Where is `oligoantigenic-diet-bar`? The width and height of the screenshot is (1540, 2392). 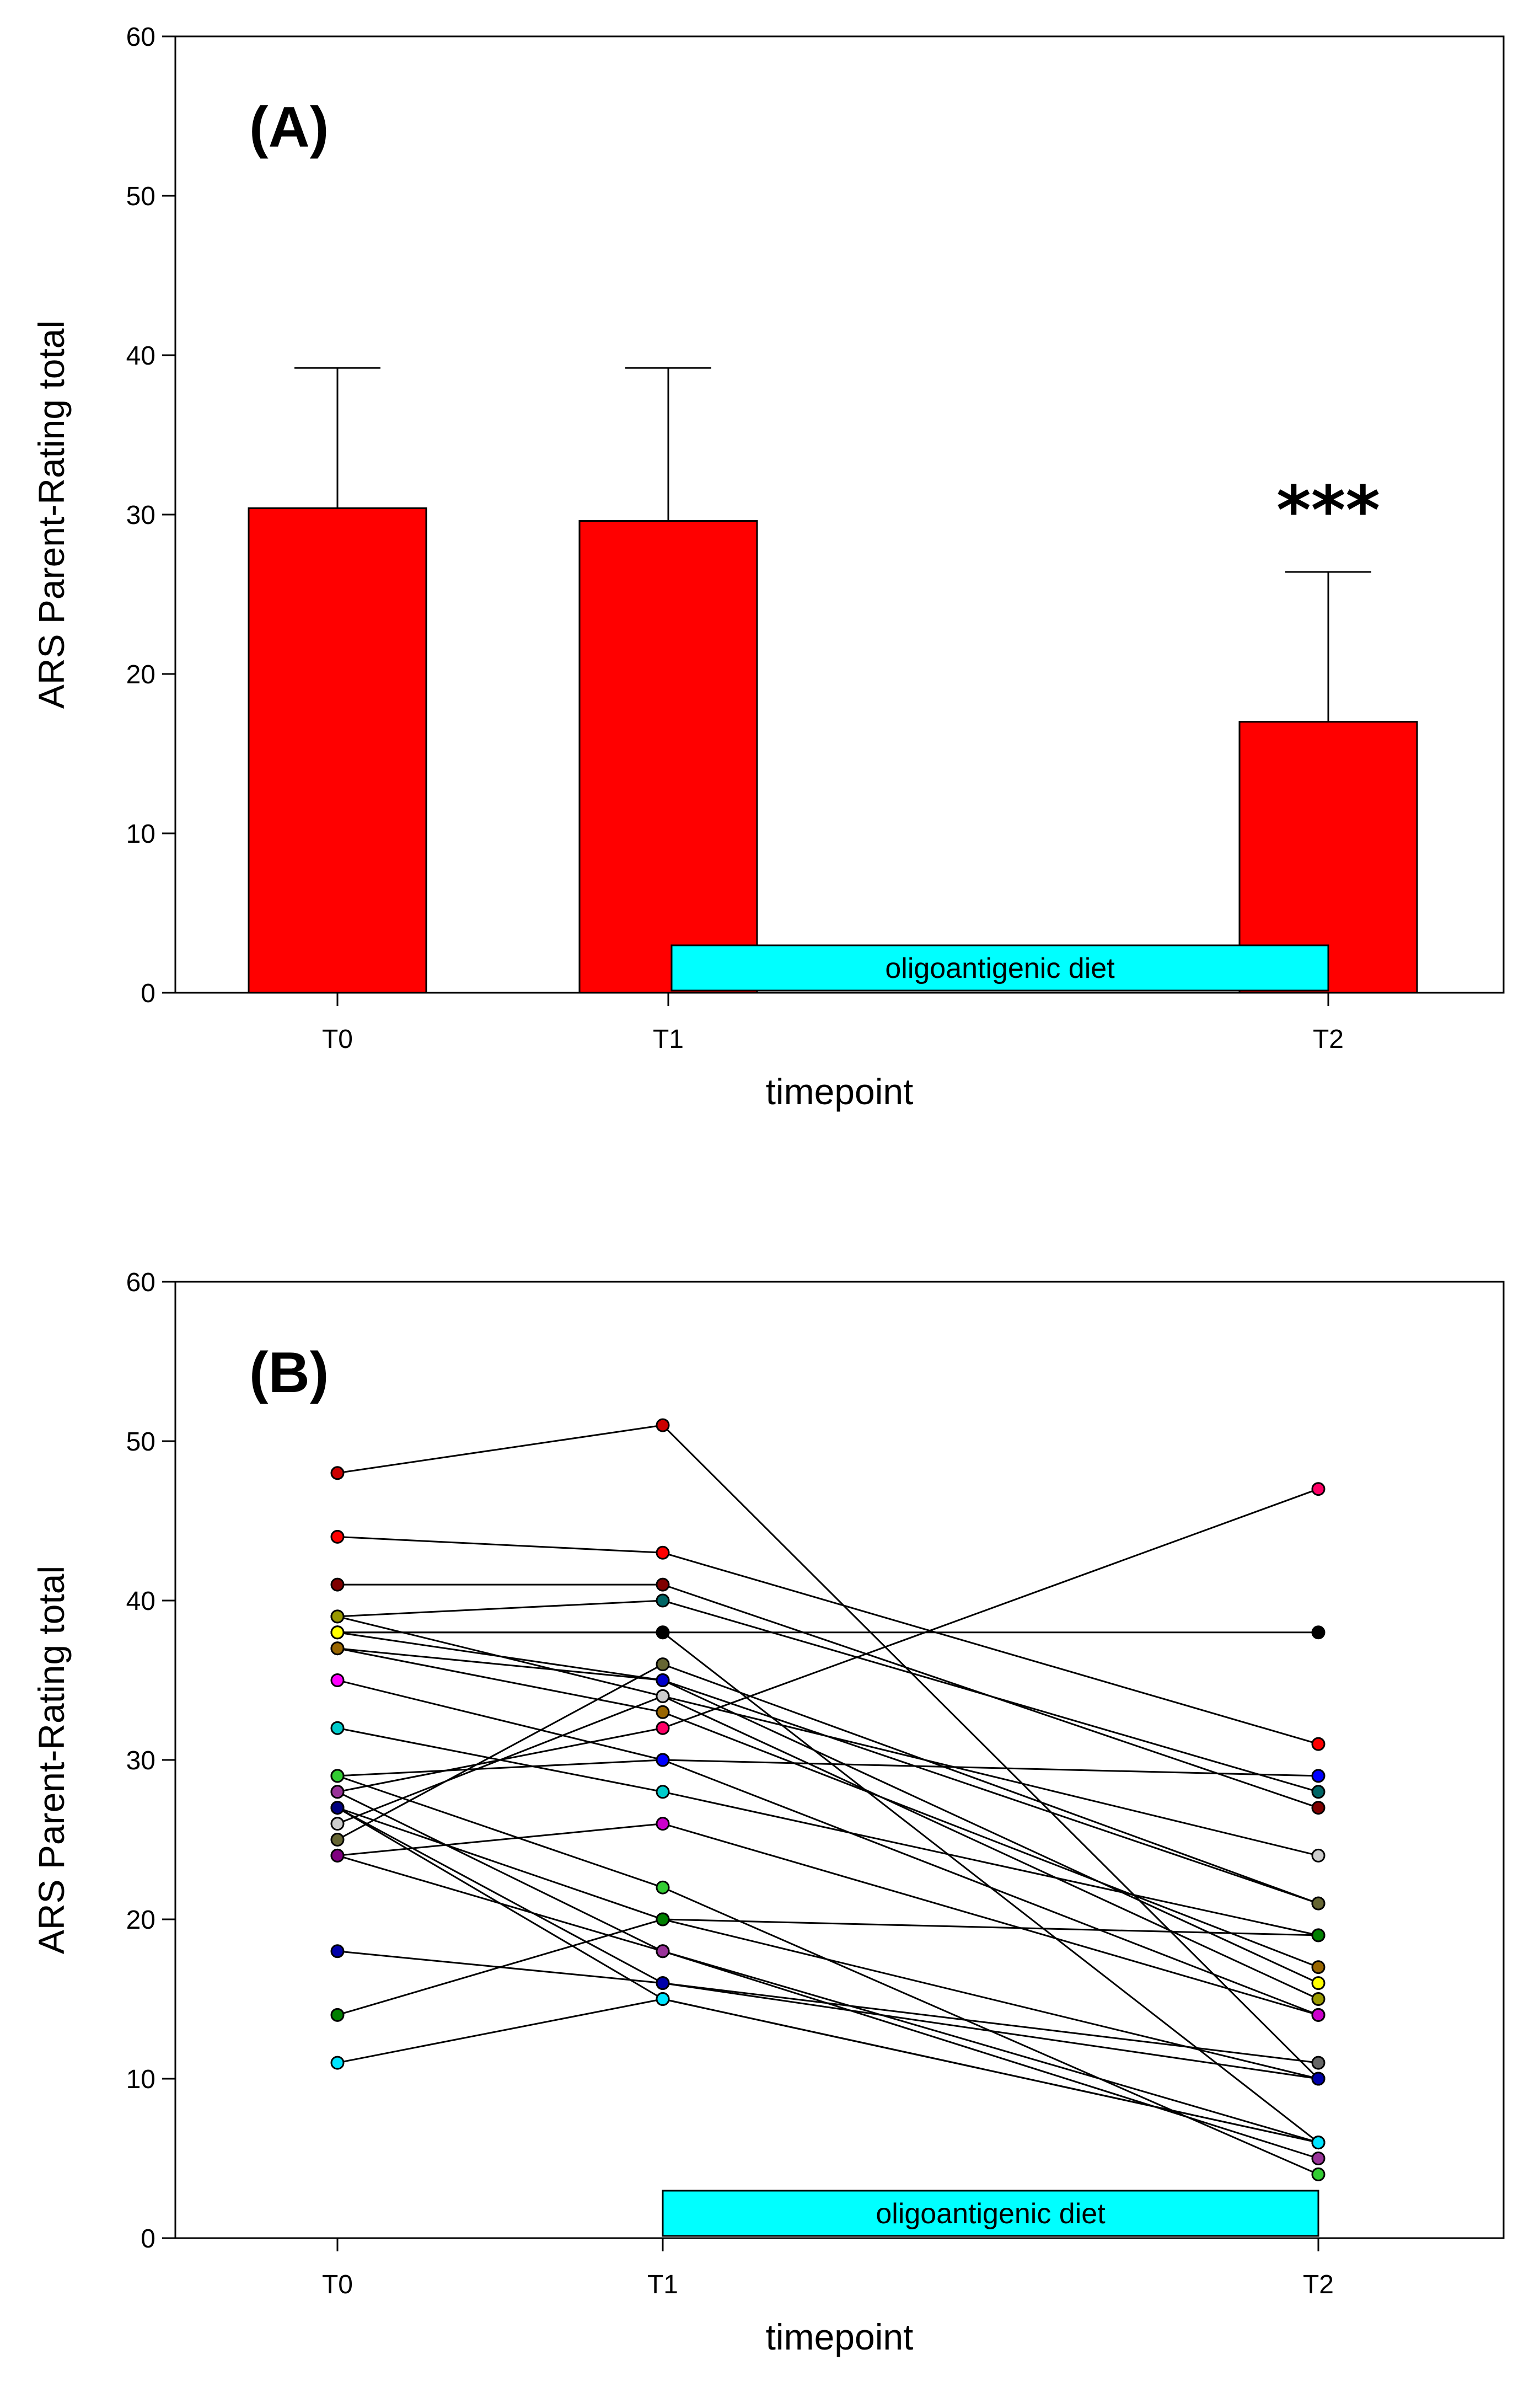 oligoantigenic-diet-bar is located at coordinates (999, 968).